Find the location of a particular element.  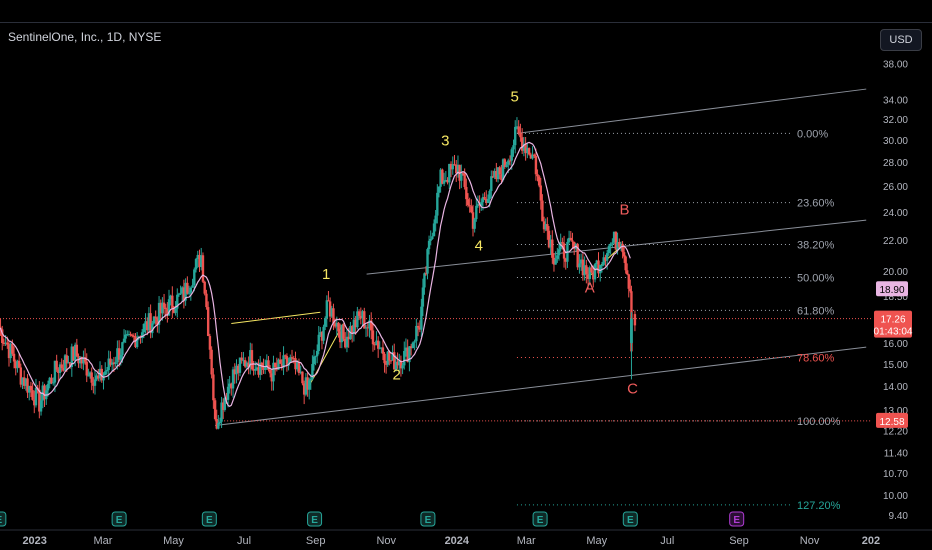

fib-label: 0.00% is located at coordinates (812, 134).